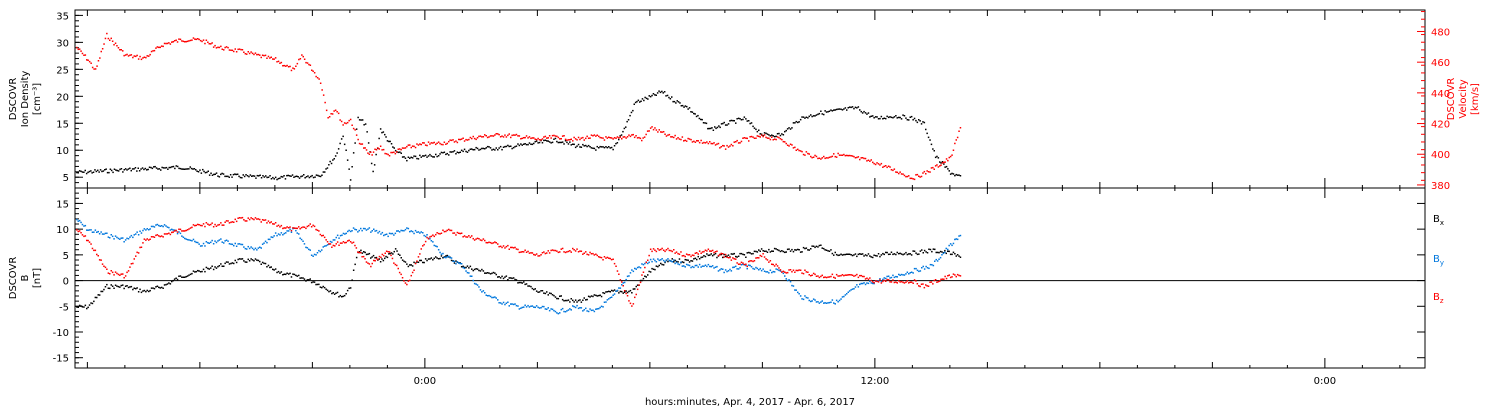  Describe the element at coordinates (1440, 63) in the screenshot. I see `velocity-tick-label: 460` at that location.